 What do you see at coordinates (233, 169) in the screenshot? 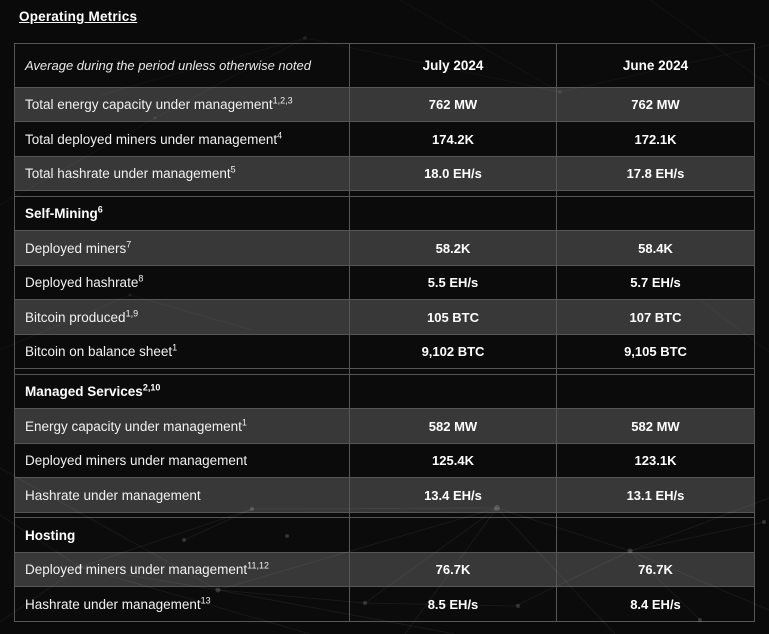
I see `footnote-reference: 5` at bounding box center [233, 169].